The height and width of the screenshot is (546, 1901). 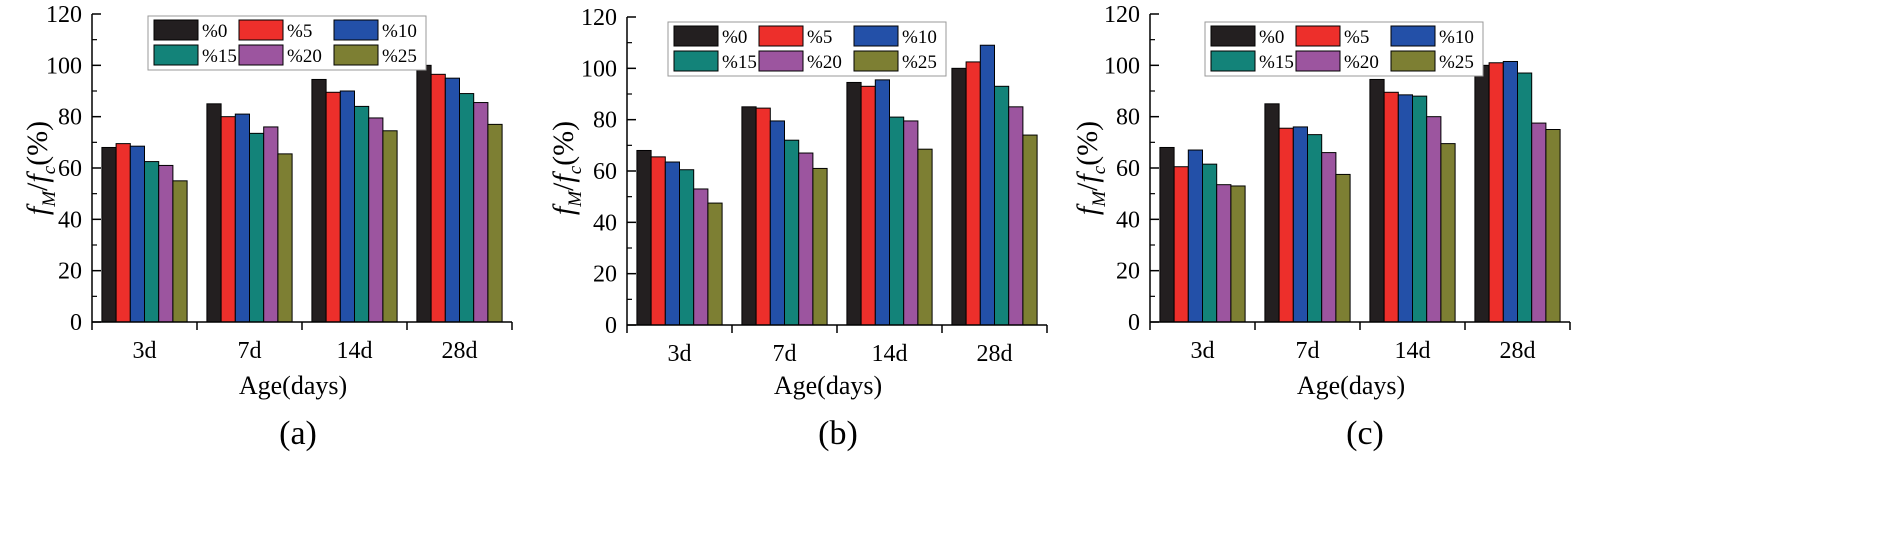 I want to click on y-label-slash: /, so click(x=563, y=186).